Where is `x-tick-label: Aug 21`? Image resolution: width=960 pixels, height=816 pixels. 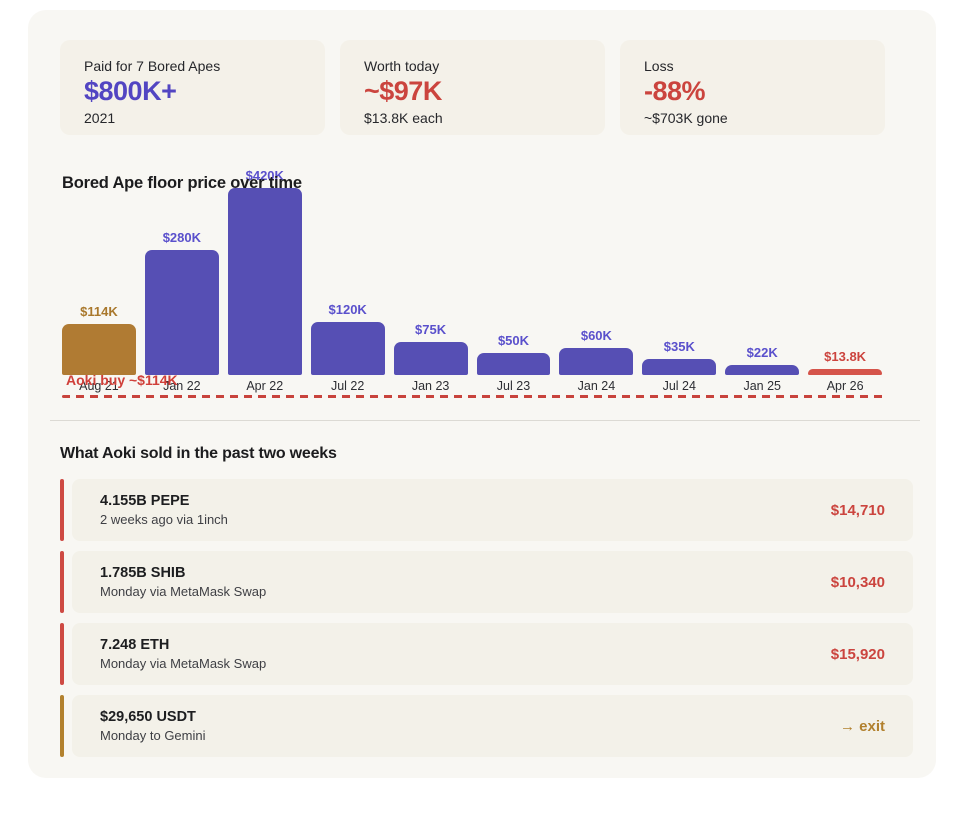 x-tick-label: Aug 21 is located at coordinates (99, 386).